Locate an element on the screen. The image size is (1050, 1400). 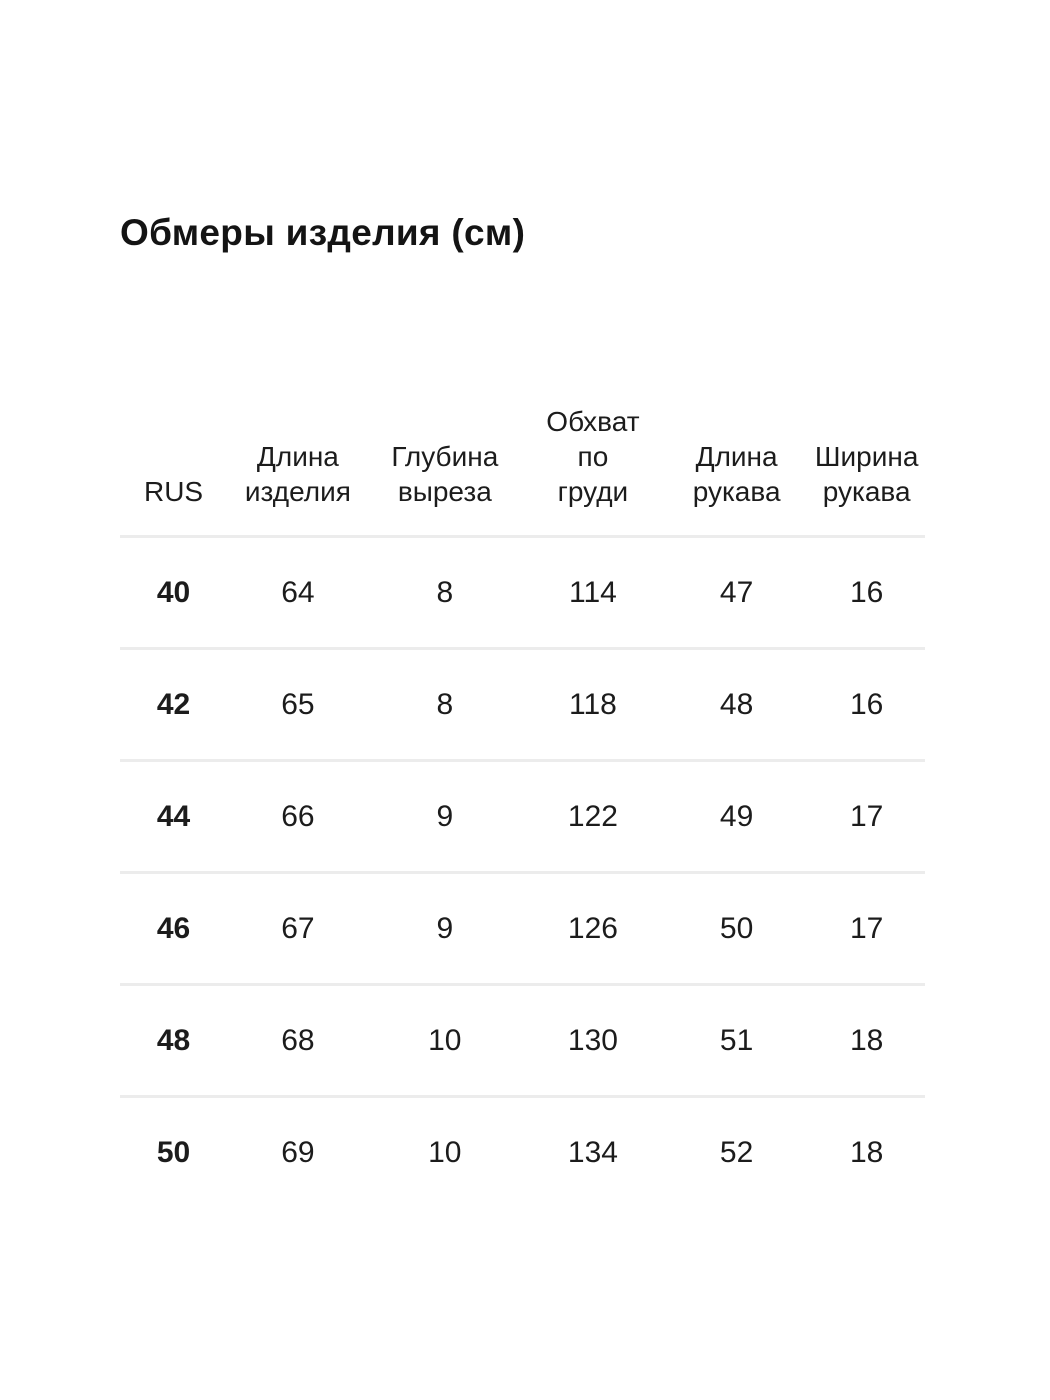
size-cell: 50 is located at coordinates (173, 1152).